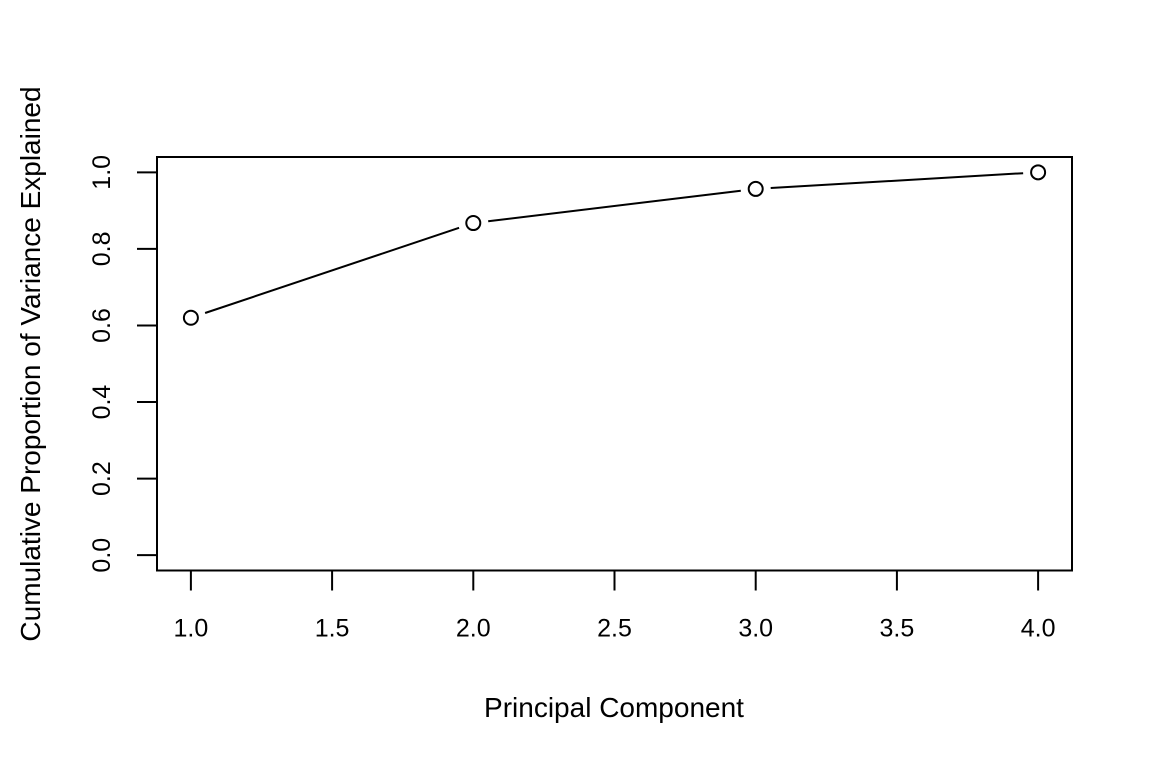 The width and height of the screenshot is (1152, 768). I want to click on x-axis-tick-label: 1.5, so click(332, 629).